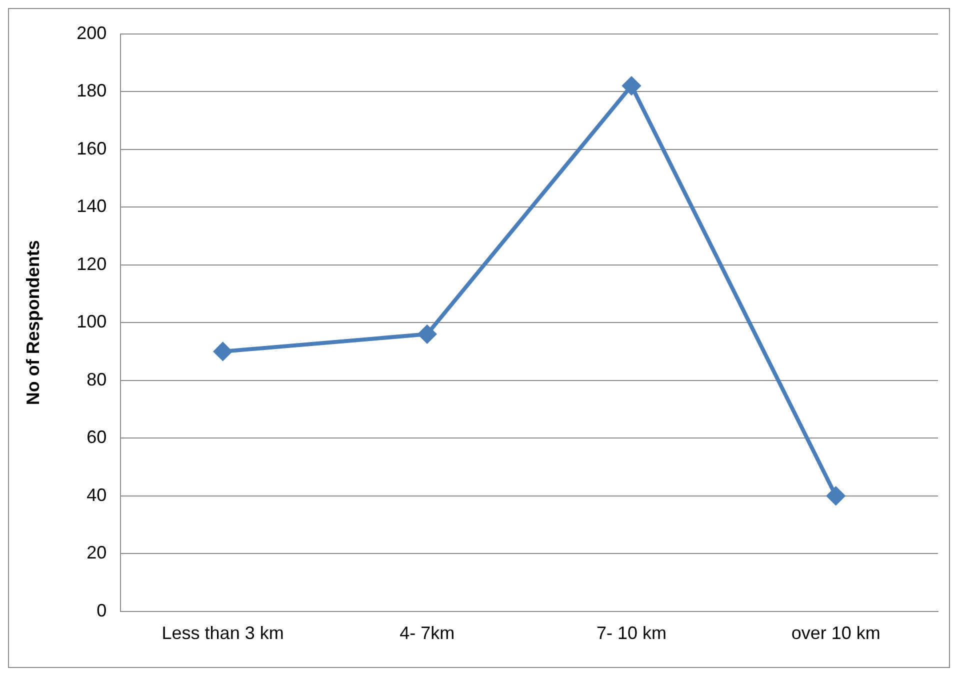 The image size is (958, 677). I want to click on y-tick-label: 0, so click(101, 610).